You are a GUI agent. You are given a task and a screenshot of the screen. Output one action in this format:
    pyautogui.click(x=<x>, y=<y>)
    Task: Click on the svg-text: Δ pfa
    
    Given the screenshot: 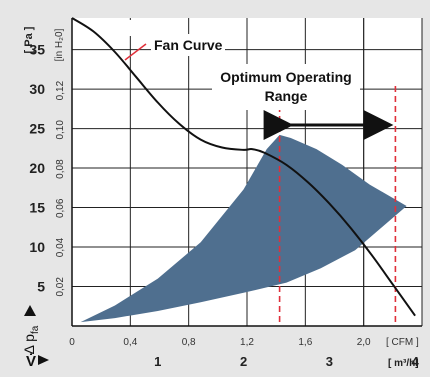 What is the action you would take?
    pyautogui.click(x=31, y=339)
    